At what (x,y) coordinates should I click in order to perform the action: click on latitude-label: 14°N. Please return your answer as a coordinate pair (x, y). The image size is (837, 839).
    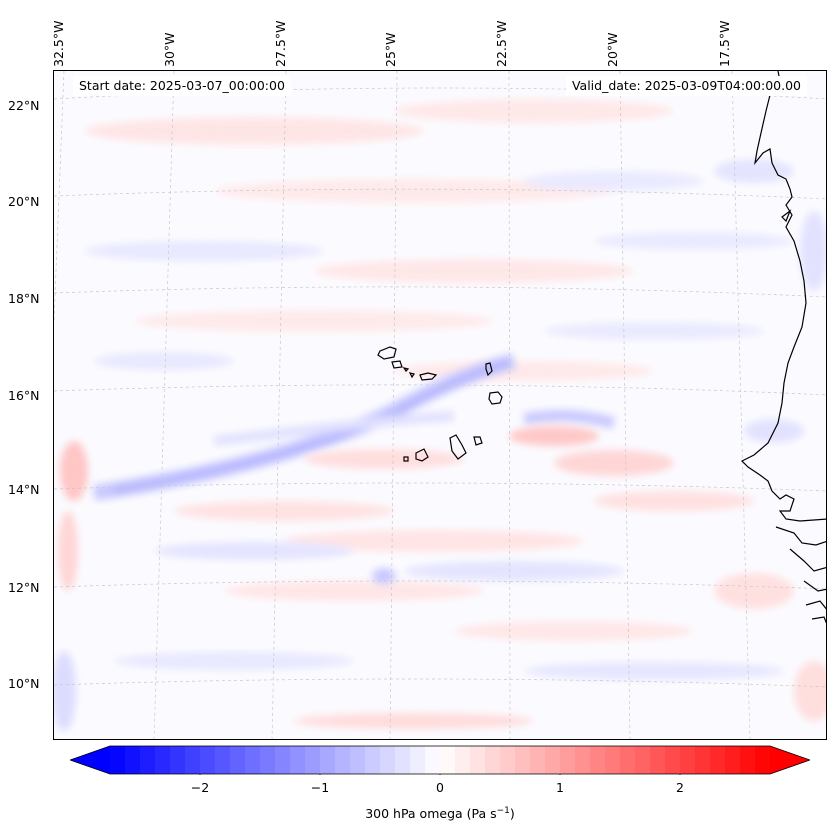
    Looking at the image, I should click on (24, 489).